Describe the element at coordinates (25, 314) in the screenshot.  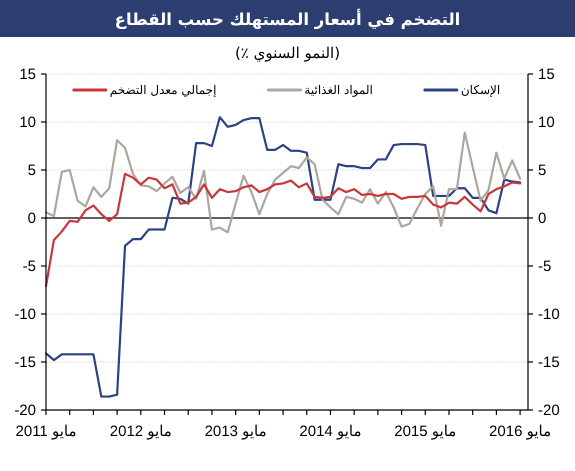
I see `y-tick-label: -10` at that location.